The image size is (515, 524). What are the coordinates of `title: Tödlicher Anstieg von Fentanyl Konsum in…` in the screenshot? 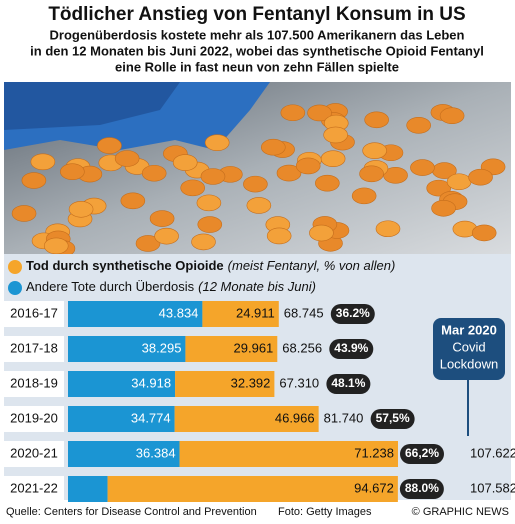 It's located at (256, 14).